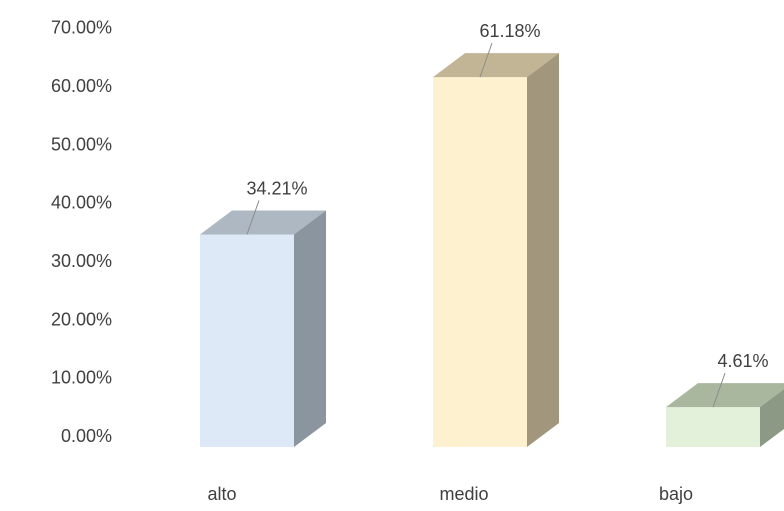 The image size is (784, 511). I want to click on bar-bajo-top, so click(725, 395).